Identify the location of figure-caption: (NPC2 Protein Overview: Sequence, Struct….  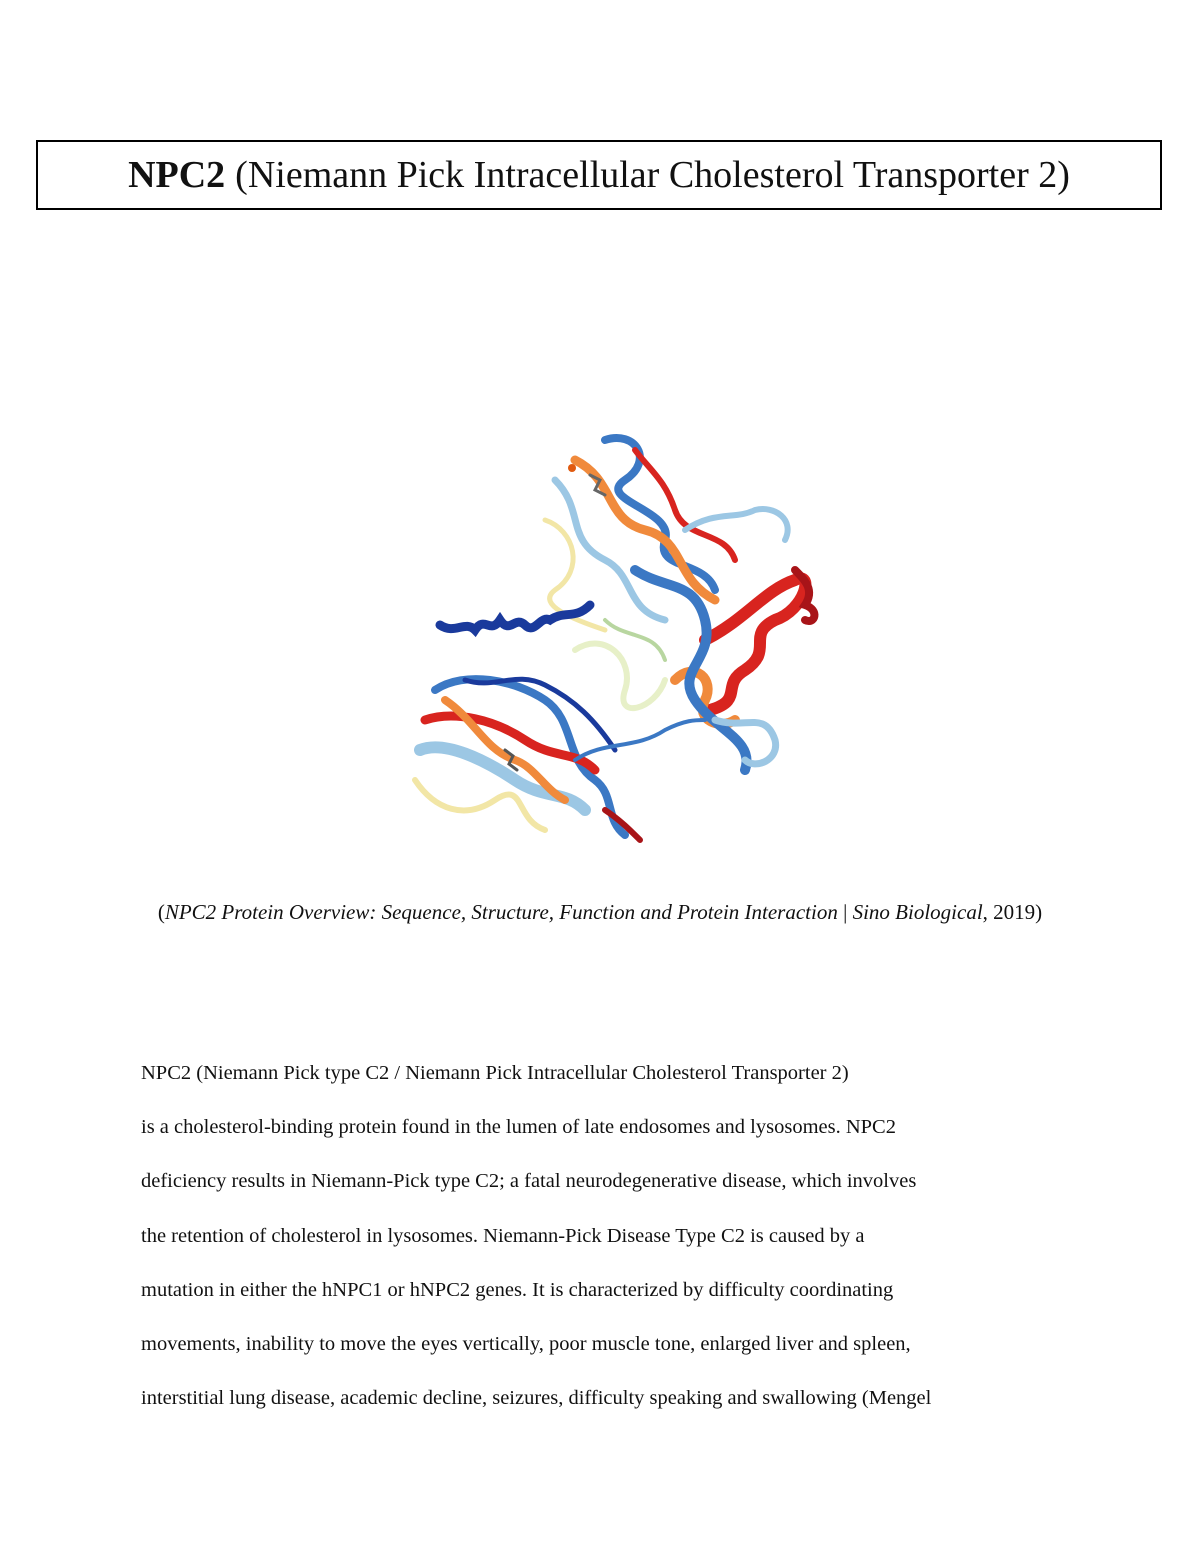
(600, 912).